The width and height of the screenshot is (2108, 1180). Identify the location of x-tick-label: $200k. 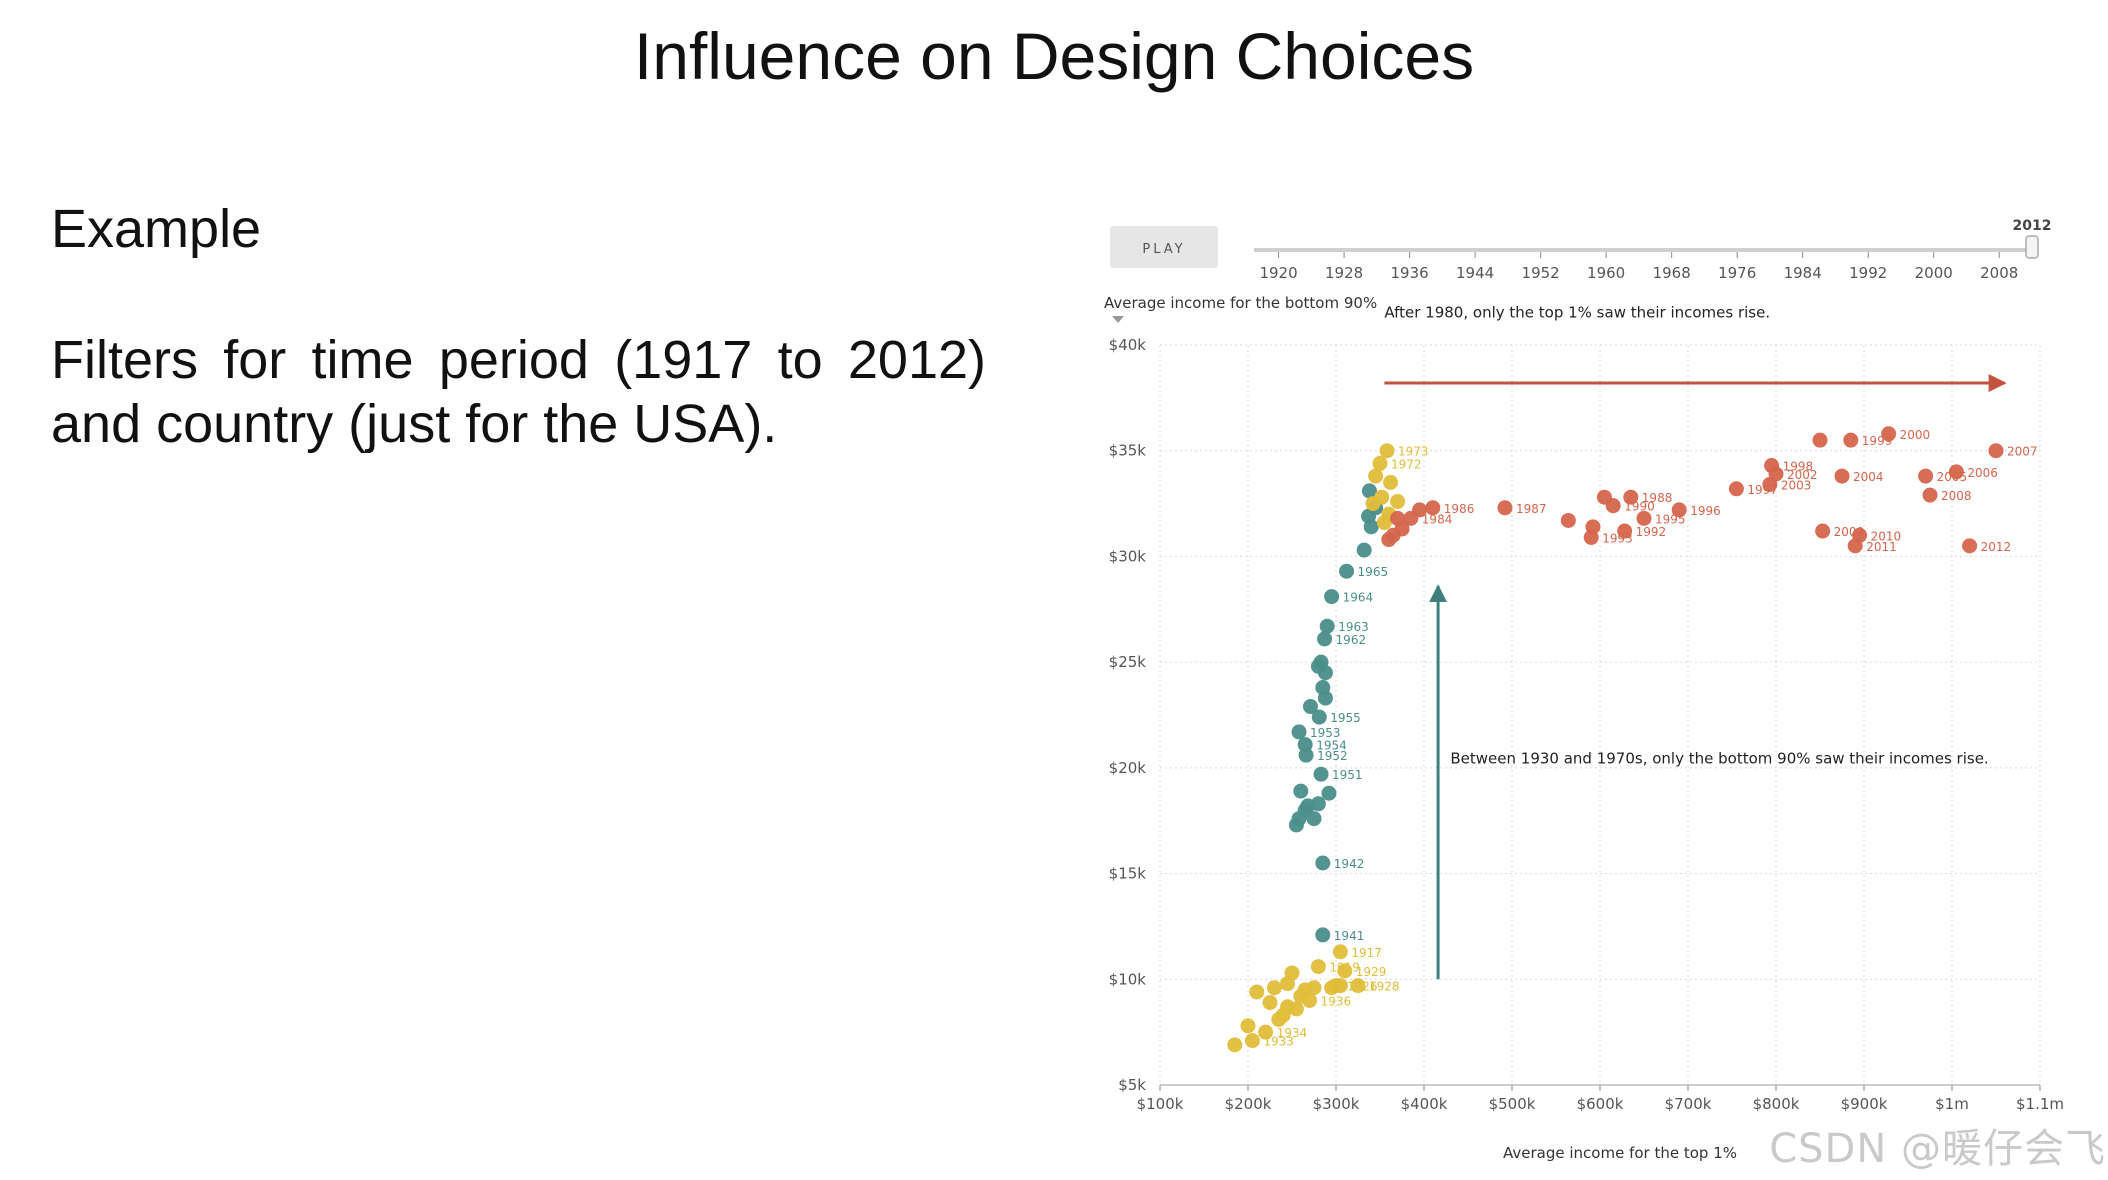
(1248, 1104).